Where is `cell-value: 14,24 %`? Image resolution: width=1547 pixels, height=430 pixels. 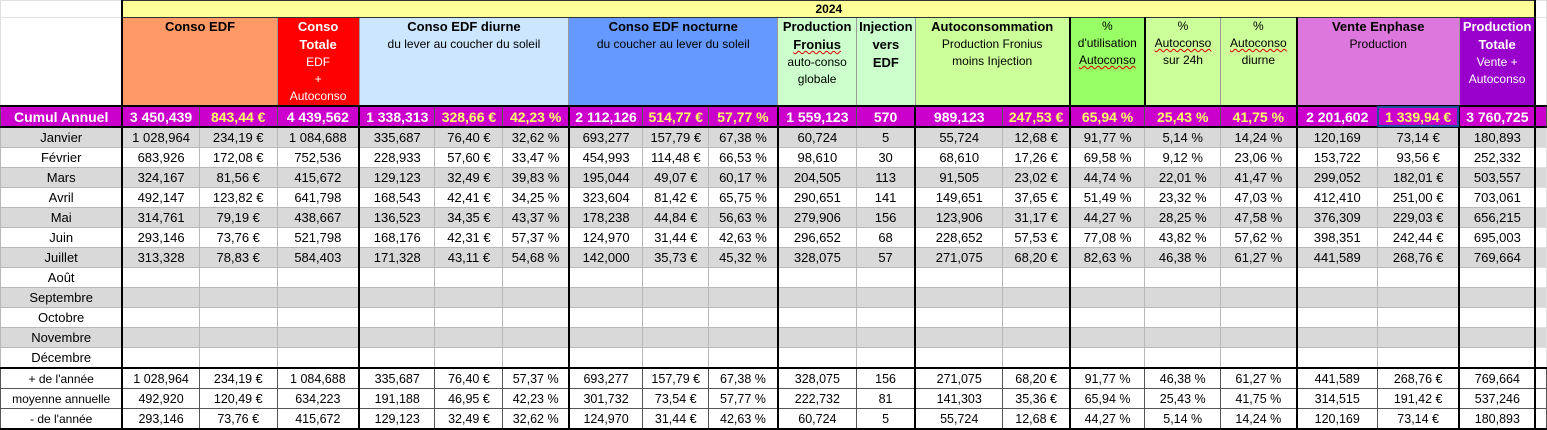
cell-value: 14,24 % is located at coordinates (1259, 137).